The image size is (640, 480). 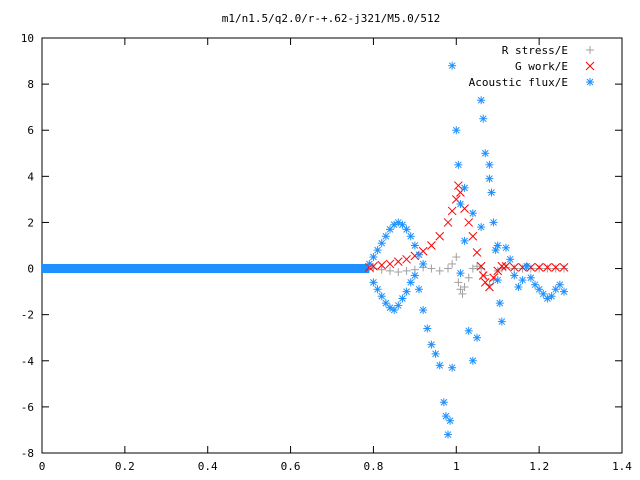 What do you see at coordinates (30, 222) in the screenshot?
I see `y-tick-label: 2` at bounding box center [30, 222].